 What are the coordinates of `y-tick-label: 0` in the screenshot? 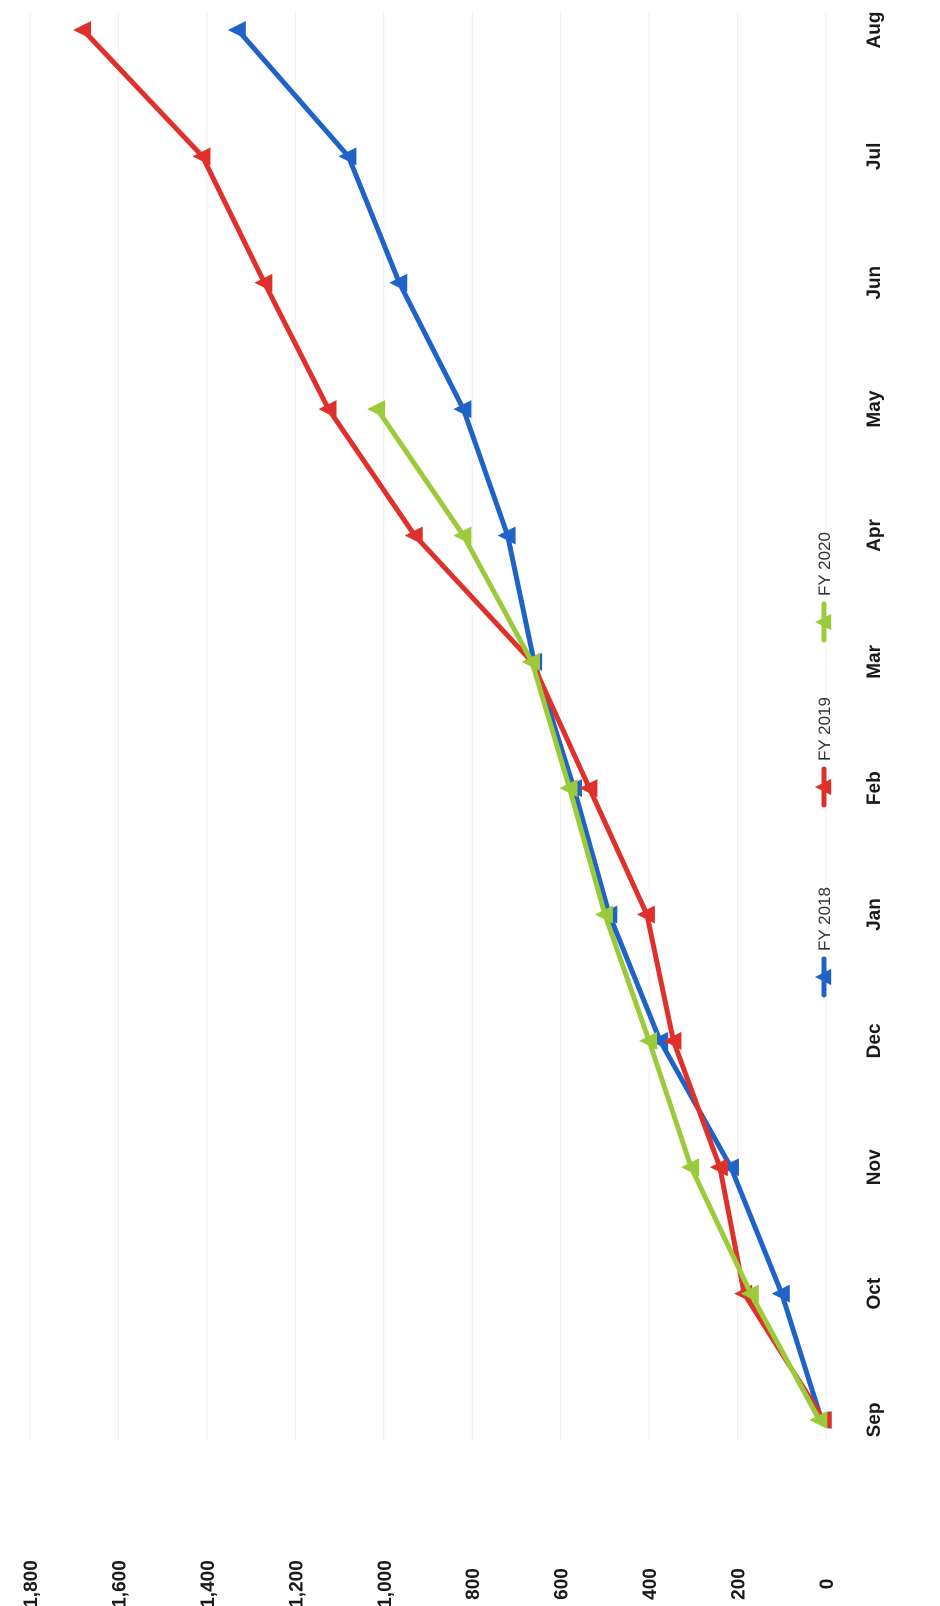 It's located at (827, 1584).